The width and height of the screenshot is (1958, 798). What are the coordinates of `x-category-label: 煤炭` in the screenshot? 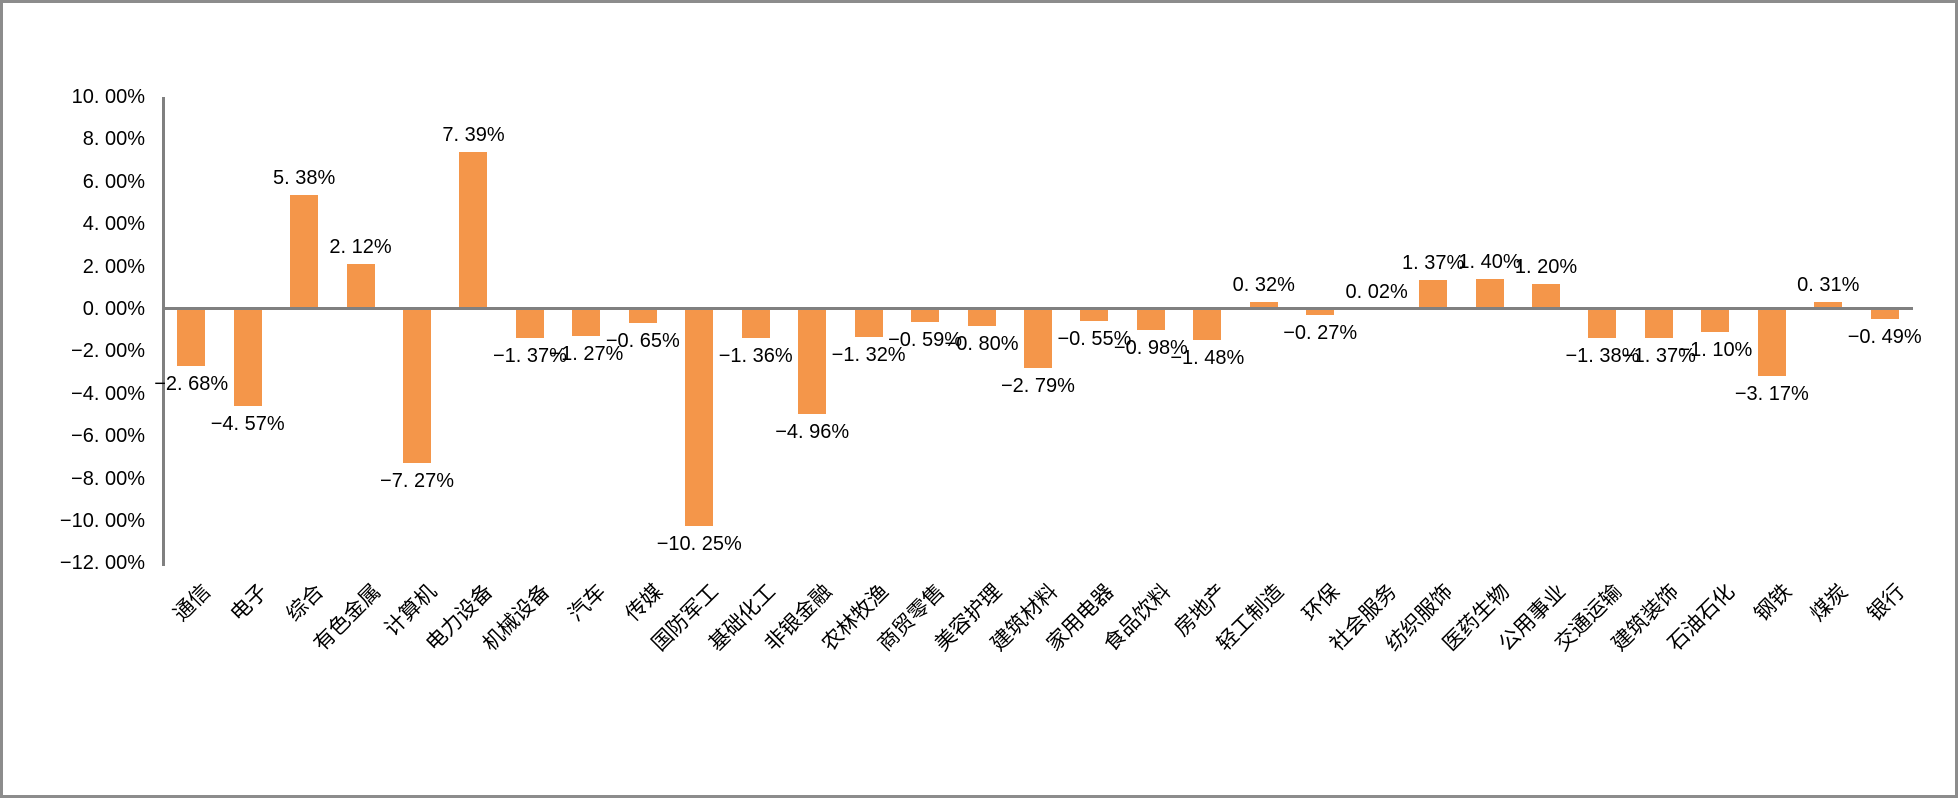 It's located at (1829, 603).